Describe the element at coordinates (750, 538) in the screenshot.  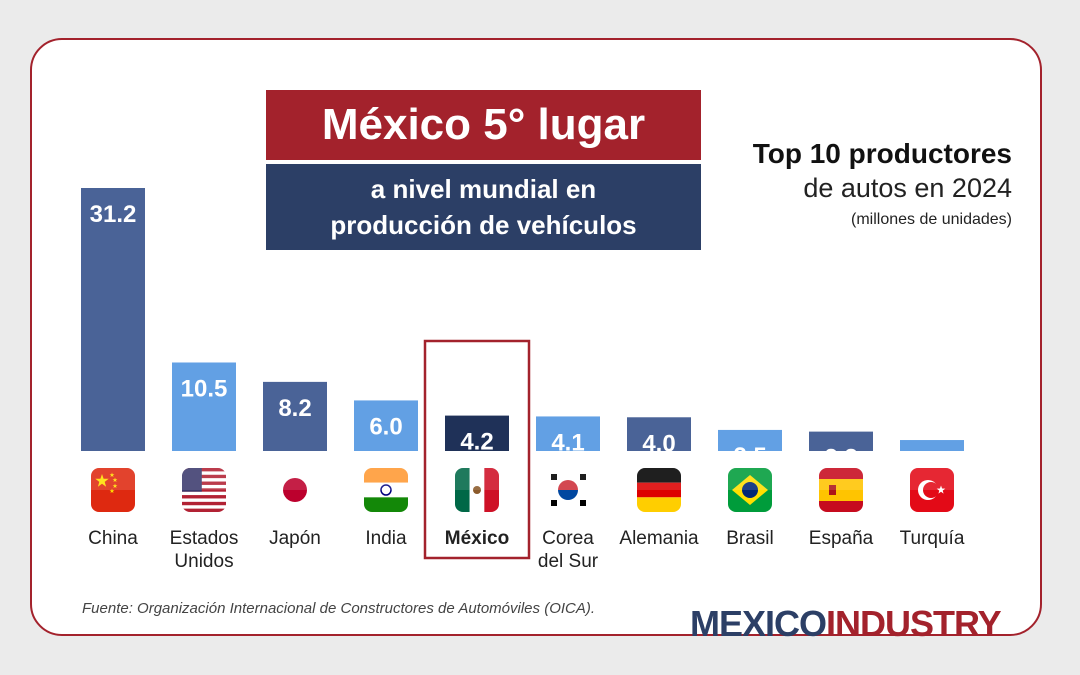
I see `category-label-7-0: Brasil` at that location.